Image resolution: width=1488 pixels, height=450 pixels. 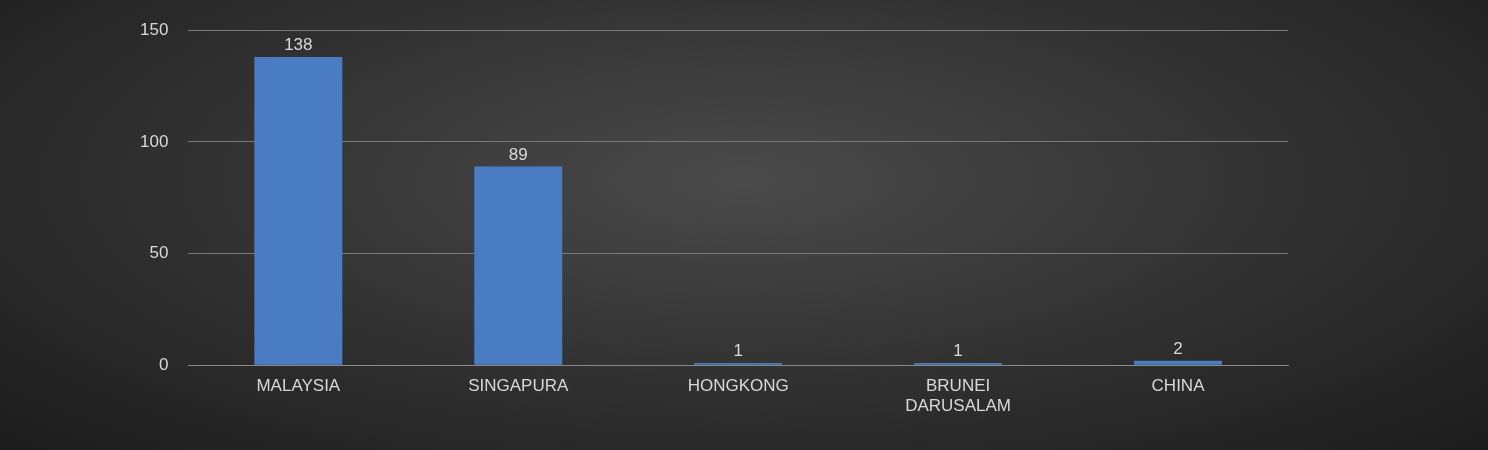 I want to click on x-tick-label: HONGKONG, so click(x=738, y=386).